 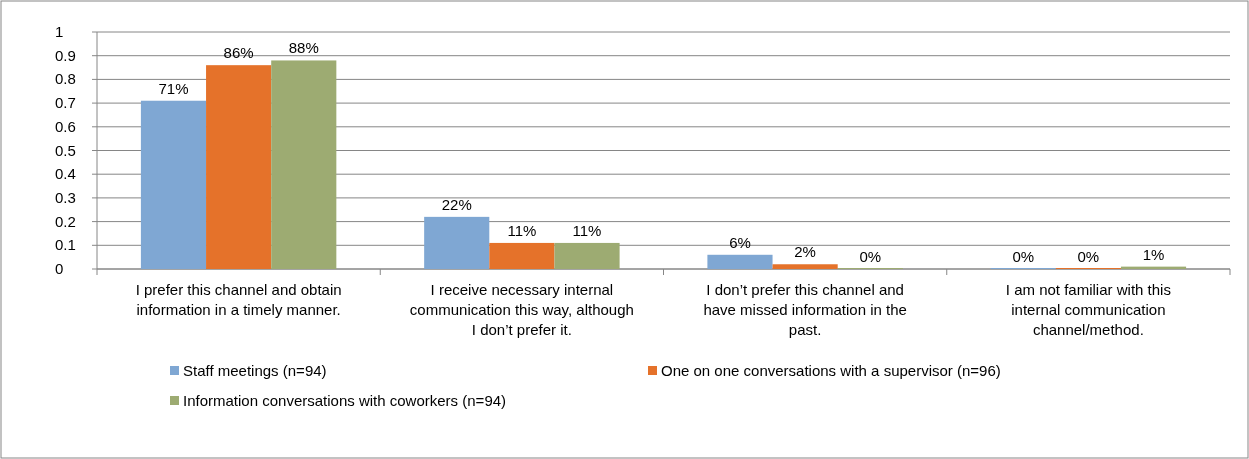 I want to click on legend-label: Information conversations with coworkers (n=94), so click(x=345, y=400).